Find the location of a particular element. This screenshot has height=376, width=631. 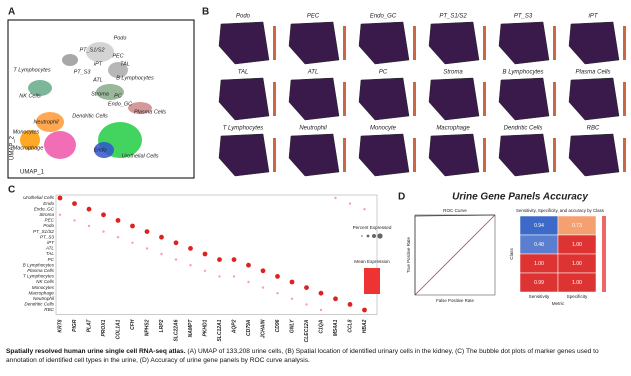

tile-label: PC is located at coordinates (383, 73).